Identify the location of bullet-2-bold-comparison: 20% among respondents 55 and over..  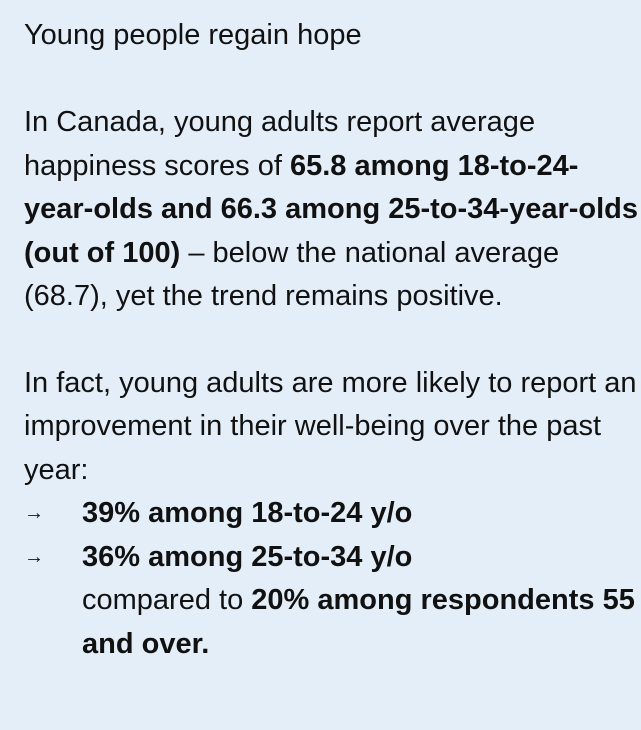
(358, 622).